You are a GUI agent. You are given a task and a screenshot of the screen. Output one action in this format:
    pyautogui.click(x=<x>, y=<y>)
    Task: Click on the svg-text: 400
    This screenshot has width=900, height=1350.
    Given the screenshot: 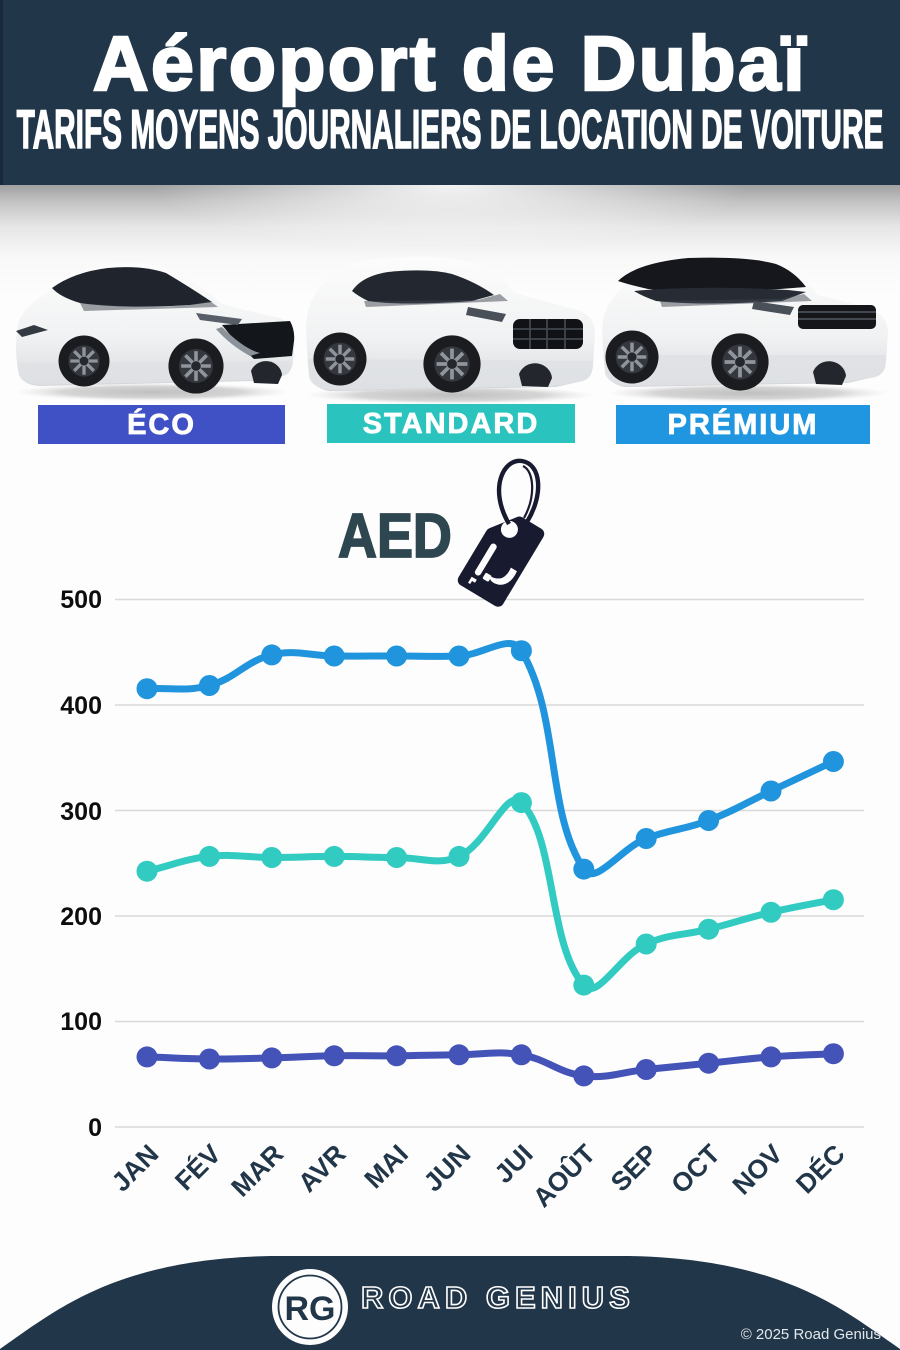 What is the action you would take?
    pyautogui.click(x=81, y=706)
    